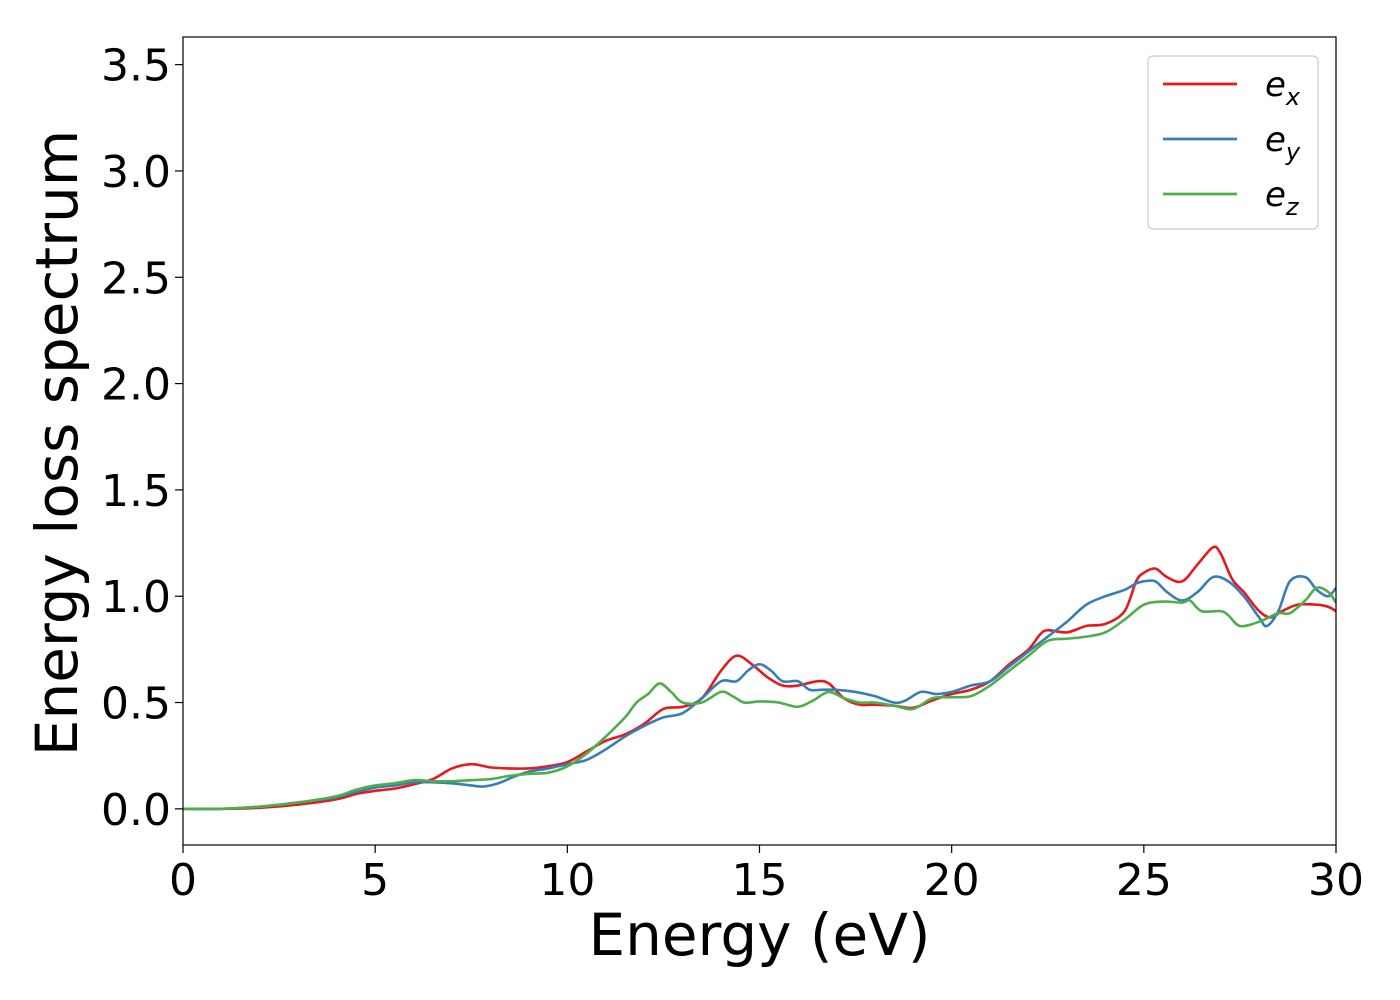 The image size is (1400, 1000). I want to click on legend-label-y: ey, so click(1283, 143).